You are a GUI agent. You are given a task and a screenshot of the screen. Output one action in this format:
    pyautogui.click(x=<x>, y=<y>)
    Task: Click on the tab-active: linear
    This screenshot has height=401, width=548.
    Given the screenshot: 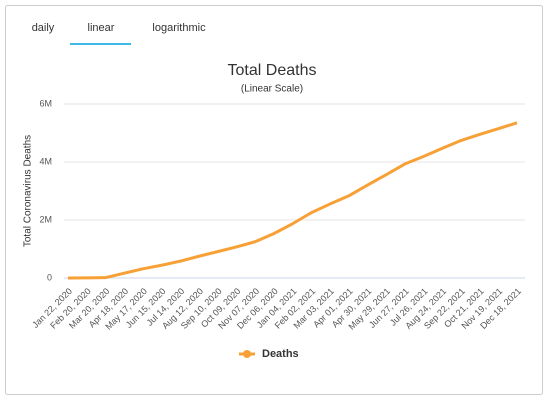 What is the action you would take?
    pyautogui.click(x=101, y=28)
    